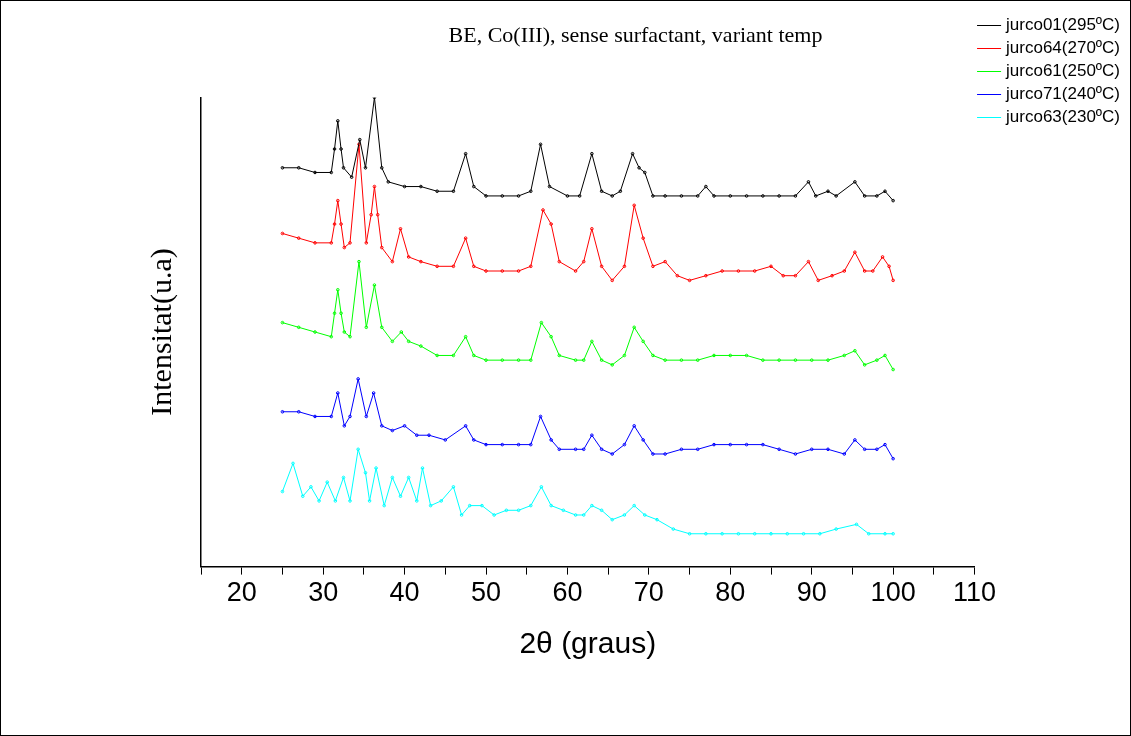  I want to click on x-tick-label: 100, so click(893, 592).